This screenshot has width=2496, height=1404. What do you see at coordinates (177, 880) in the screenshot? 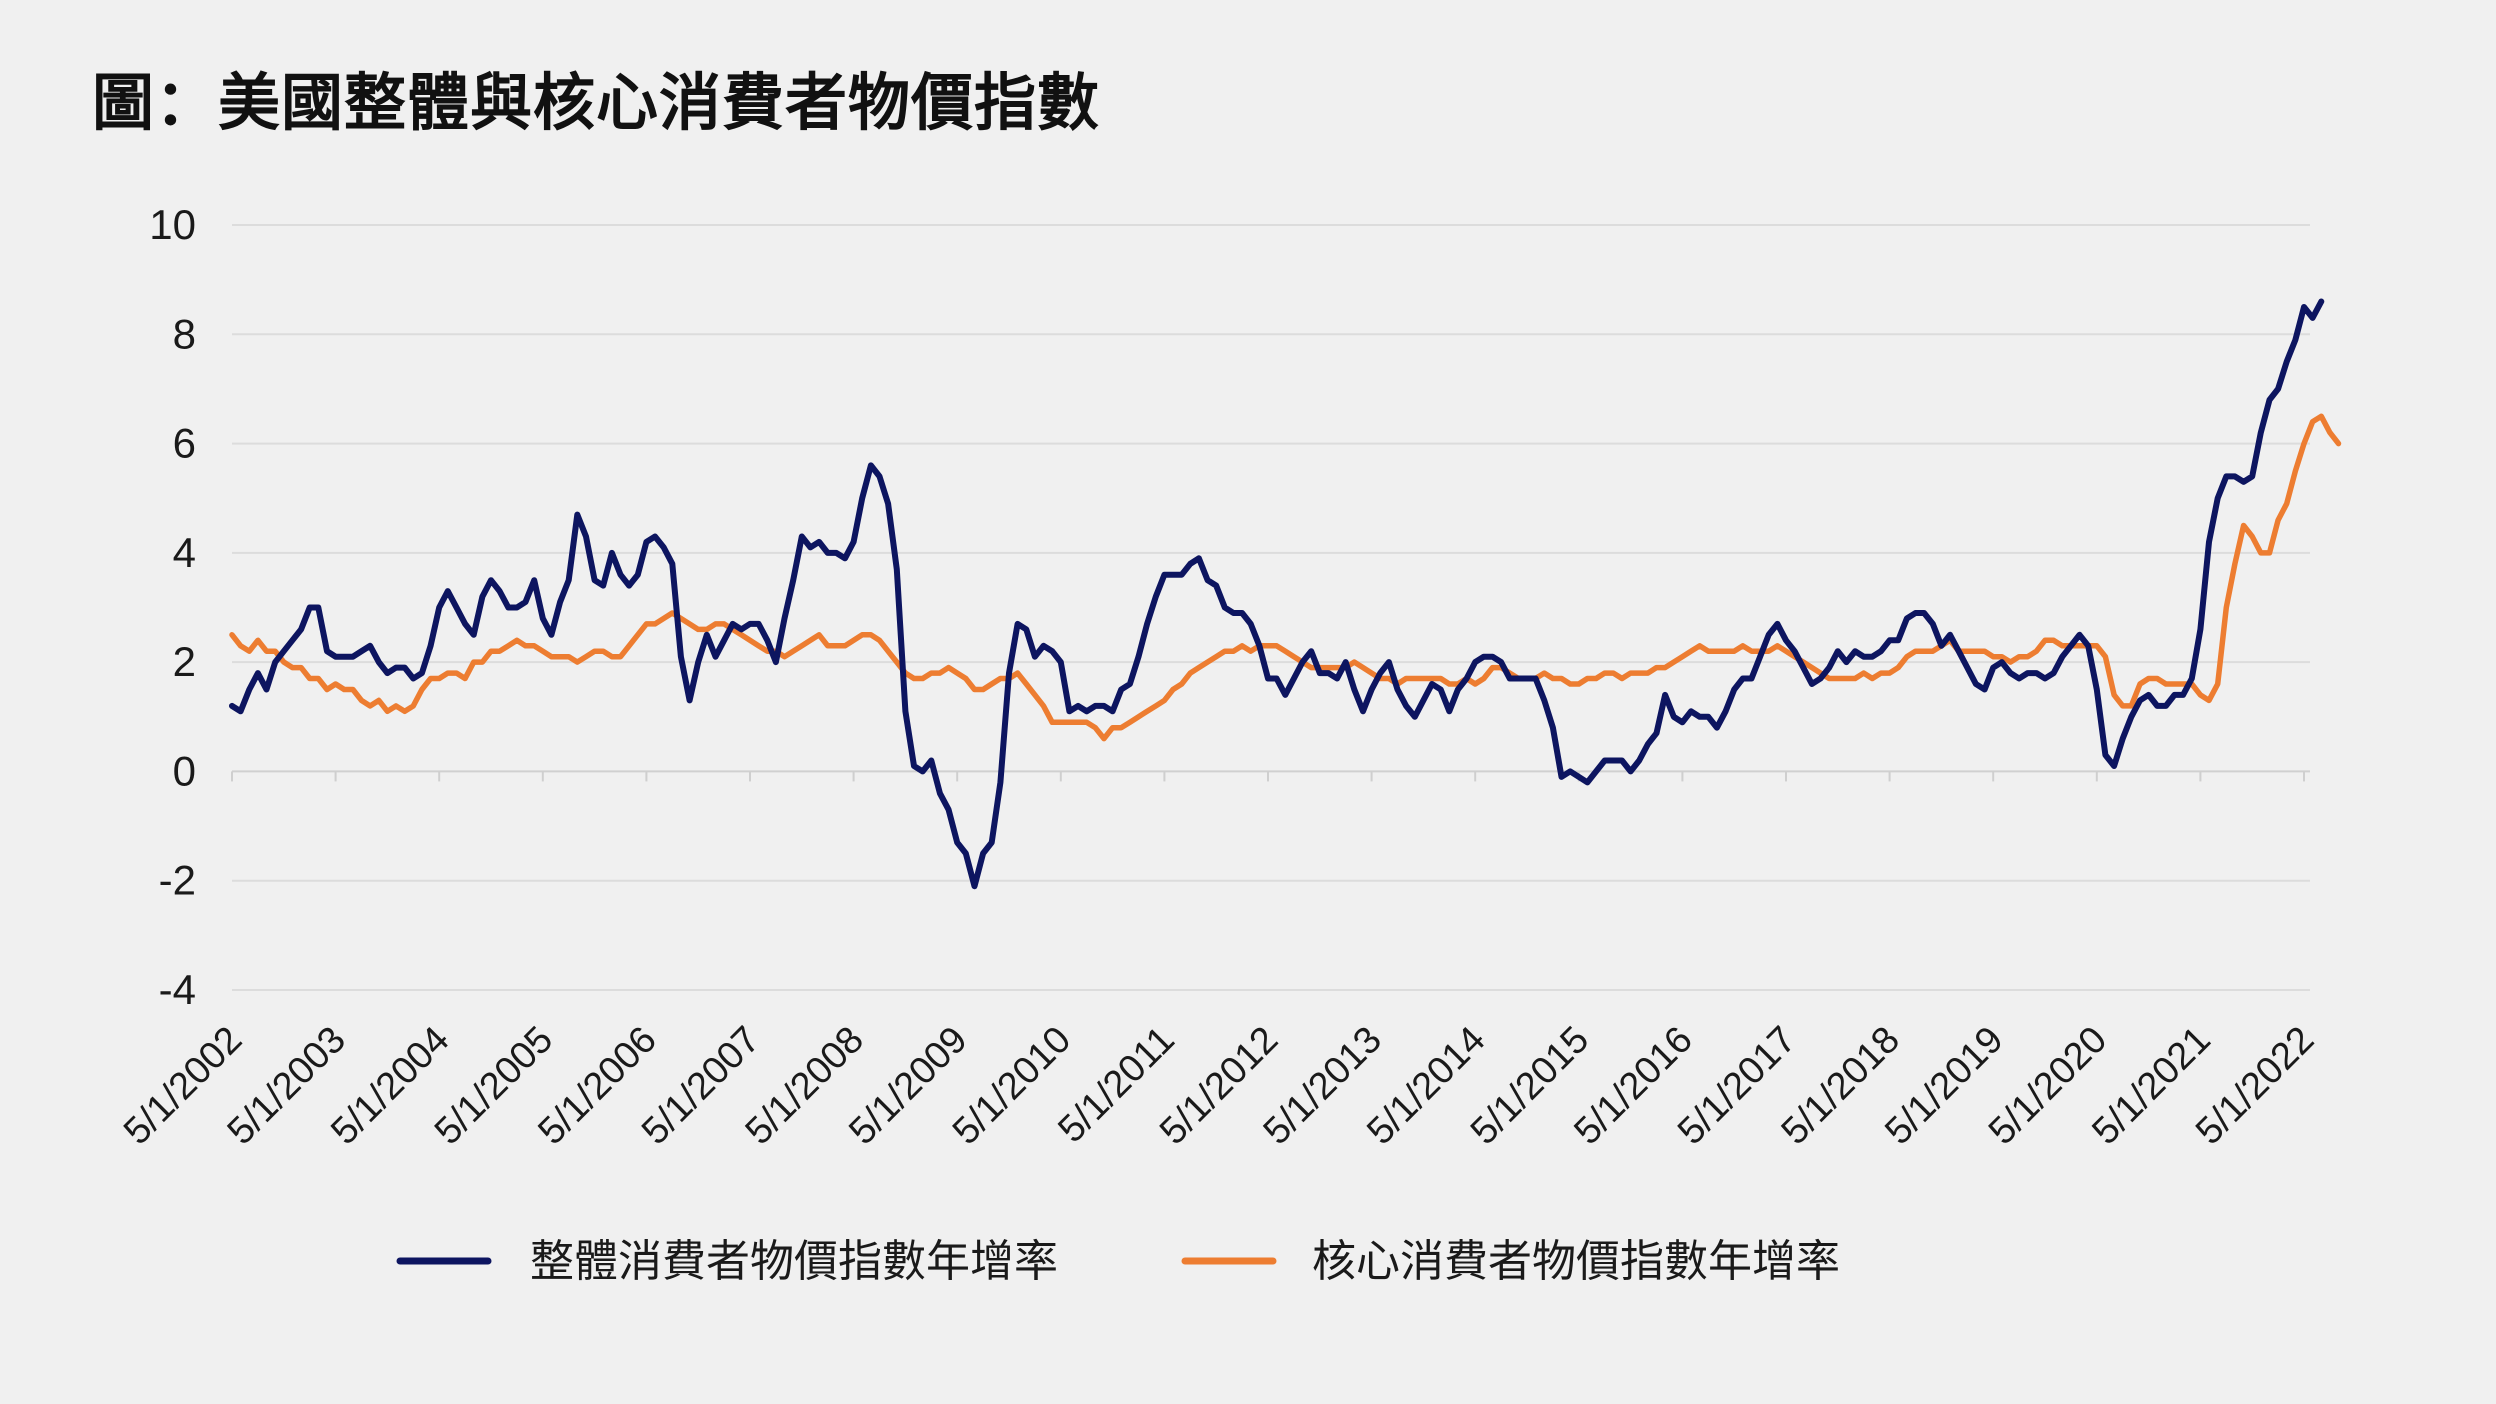
I see `y-tick-label: -2` at bounding box center [177, 880].